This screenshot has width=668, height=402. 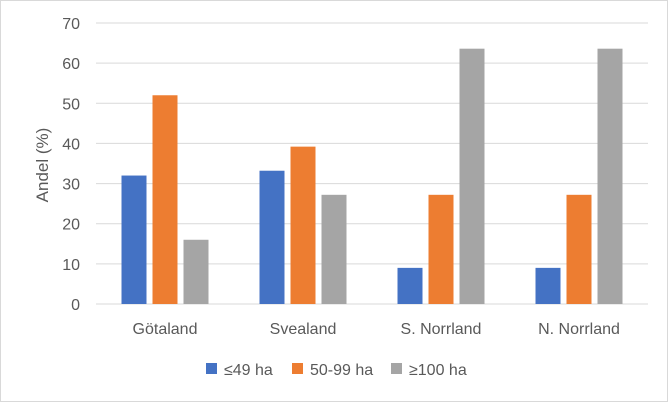 What do you see at coordinates (42, 165) in the screenshot?
I see `y-axis-label: Andel (%)` at bounding box center [42, 165].